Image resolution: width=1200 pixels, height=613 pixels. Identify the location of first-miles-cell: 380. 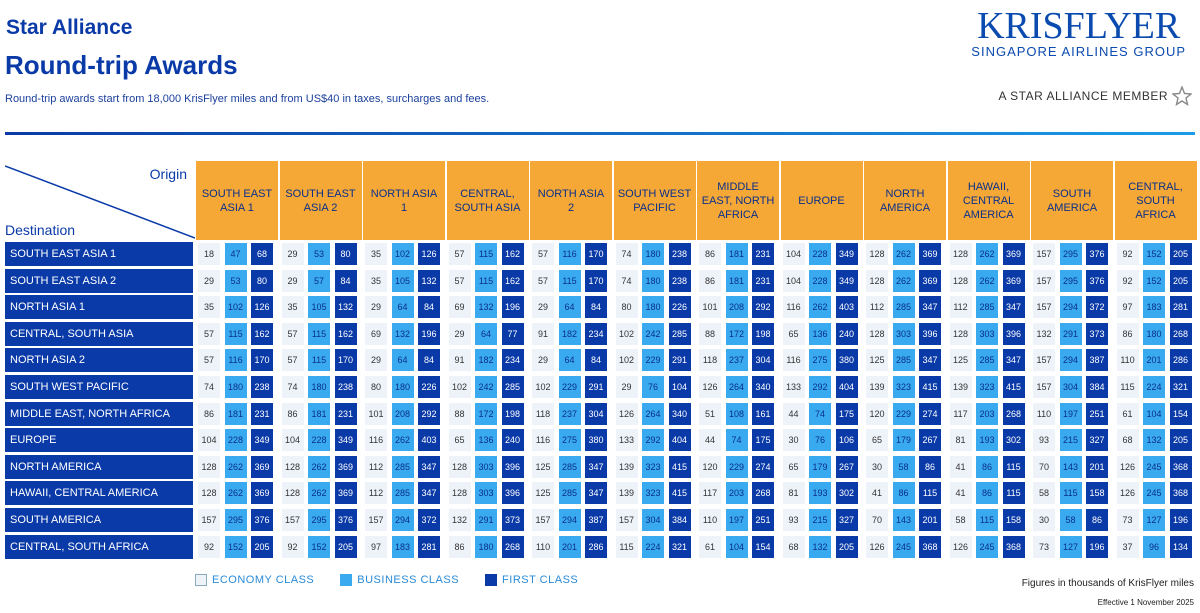
(596, 440).